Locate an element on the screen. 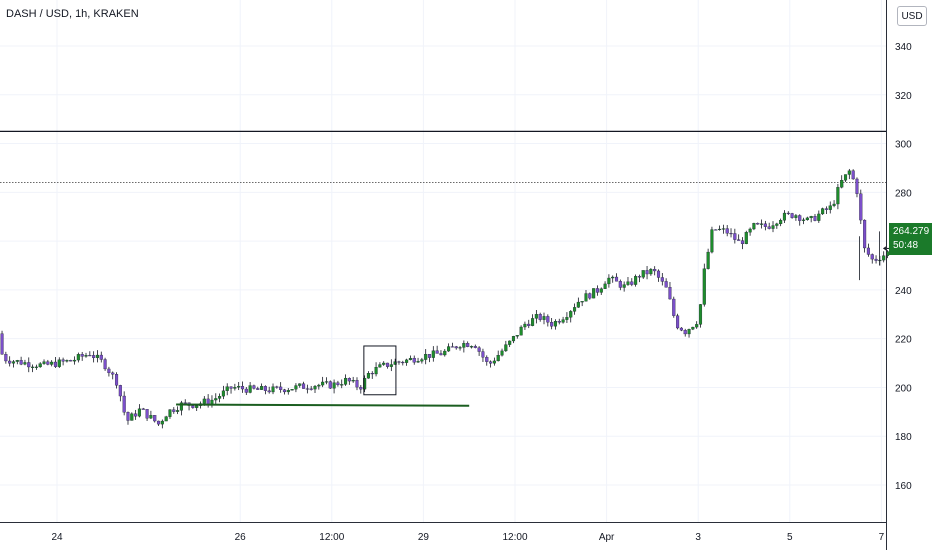  rectangle-drawing is located at coordinates (380, 370).